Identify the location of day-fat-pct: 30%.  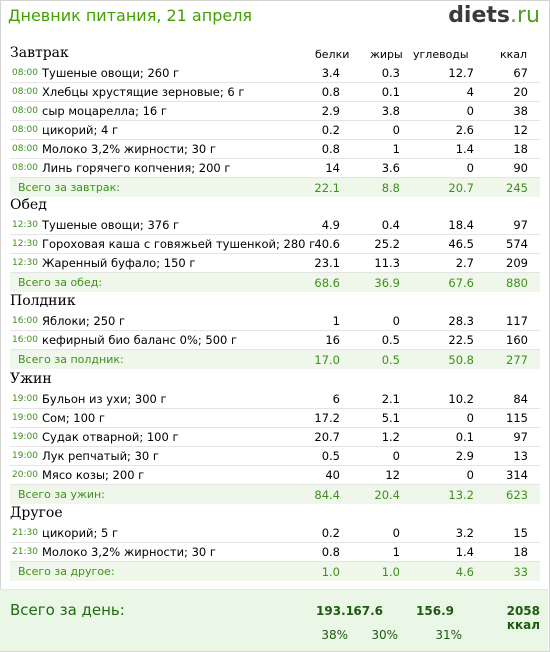
(384, 635).